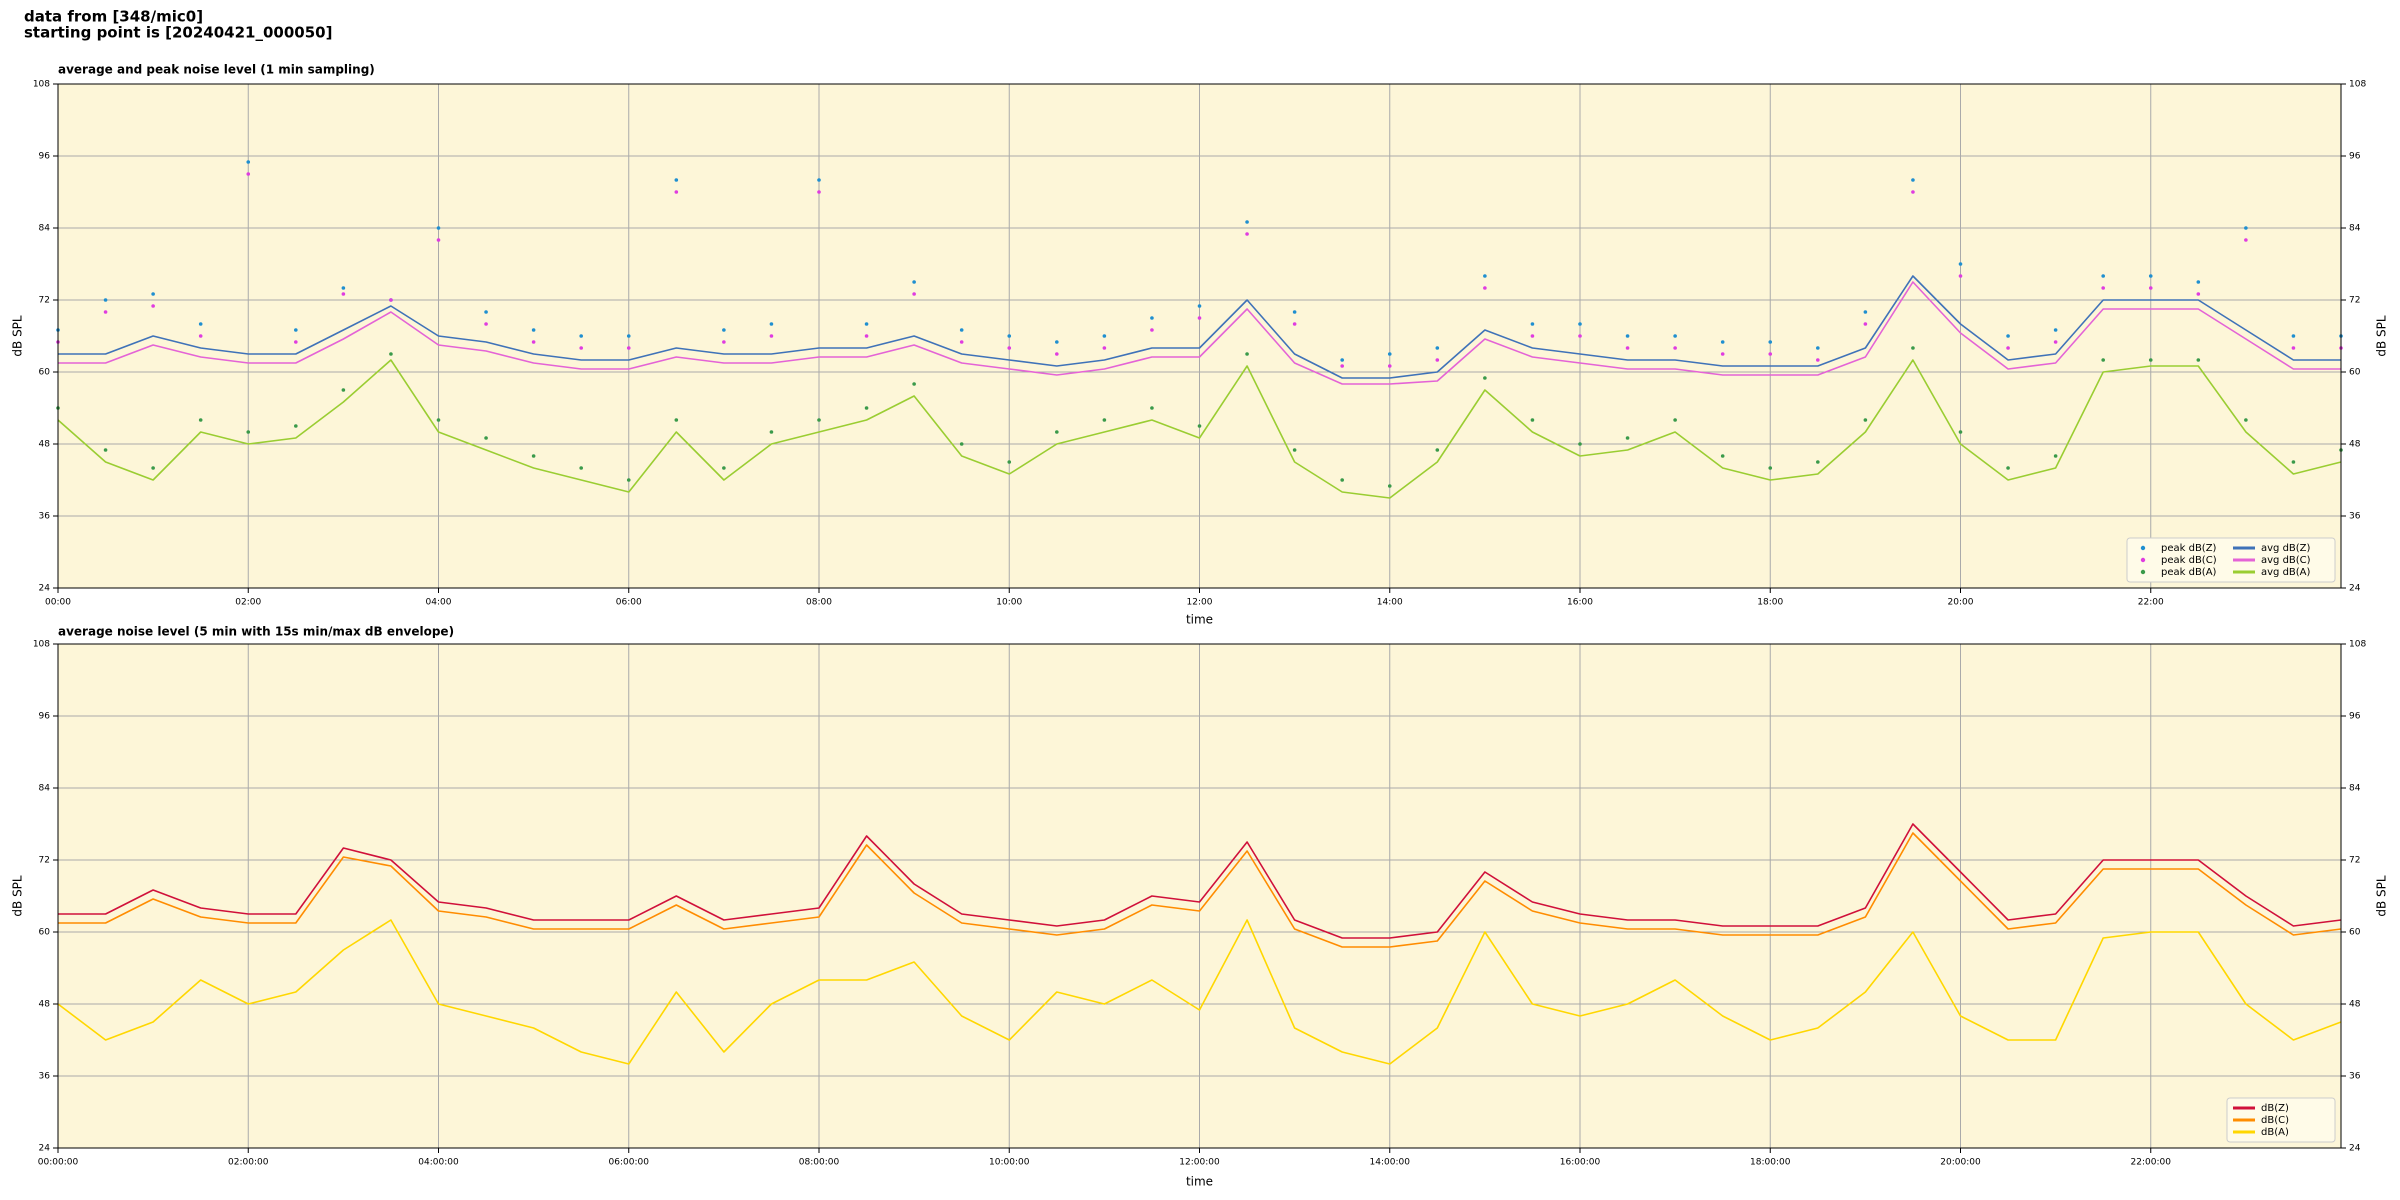 This screenshot has width=2400, height=1200. Describe the element at coordinates (1009, 1163) in the screenshot. I see `x-tick-label: 10:00:00` at that location.